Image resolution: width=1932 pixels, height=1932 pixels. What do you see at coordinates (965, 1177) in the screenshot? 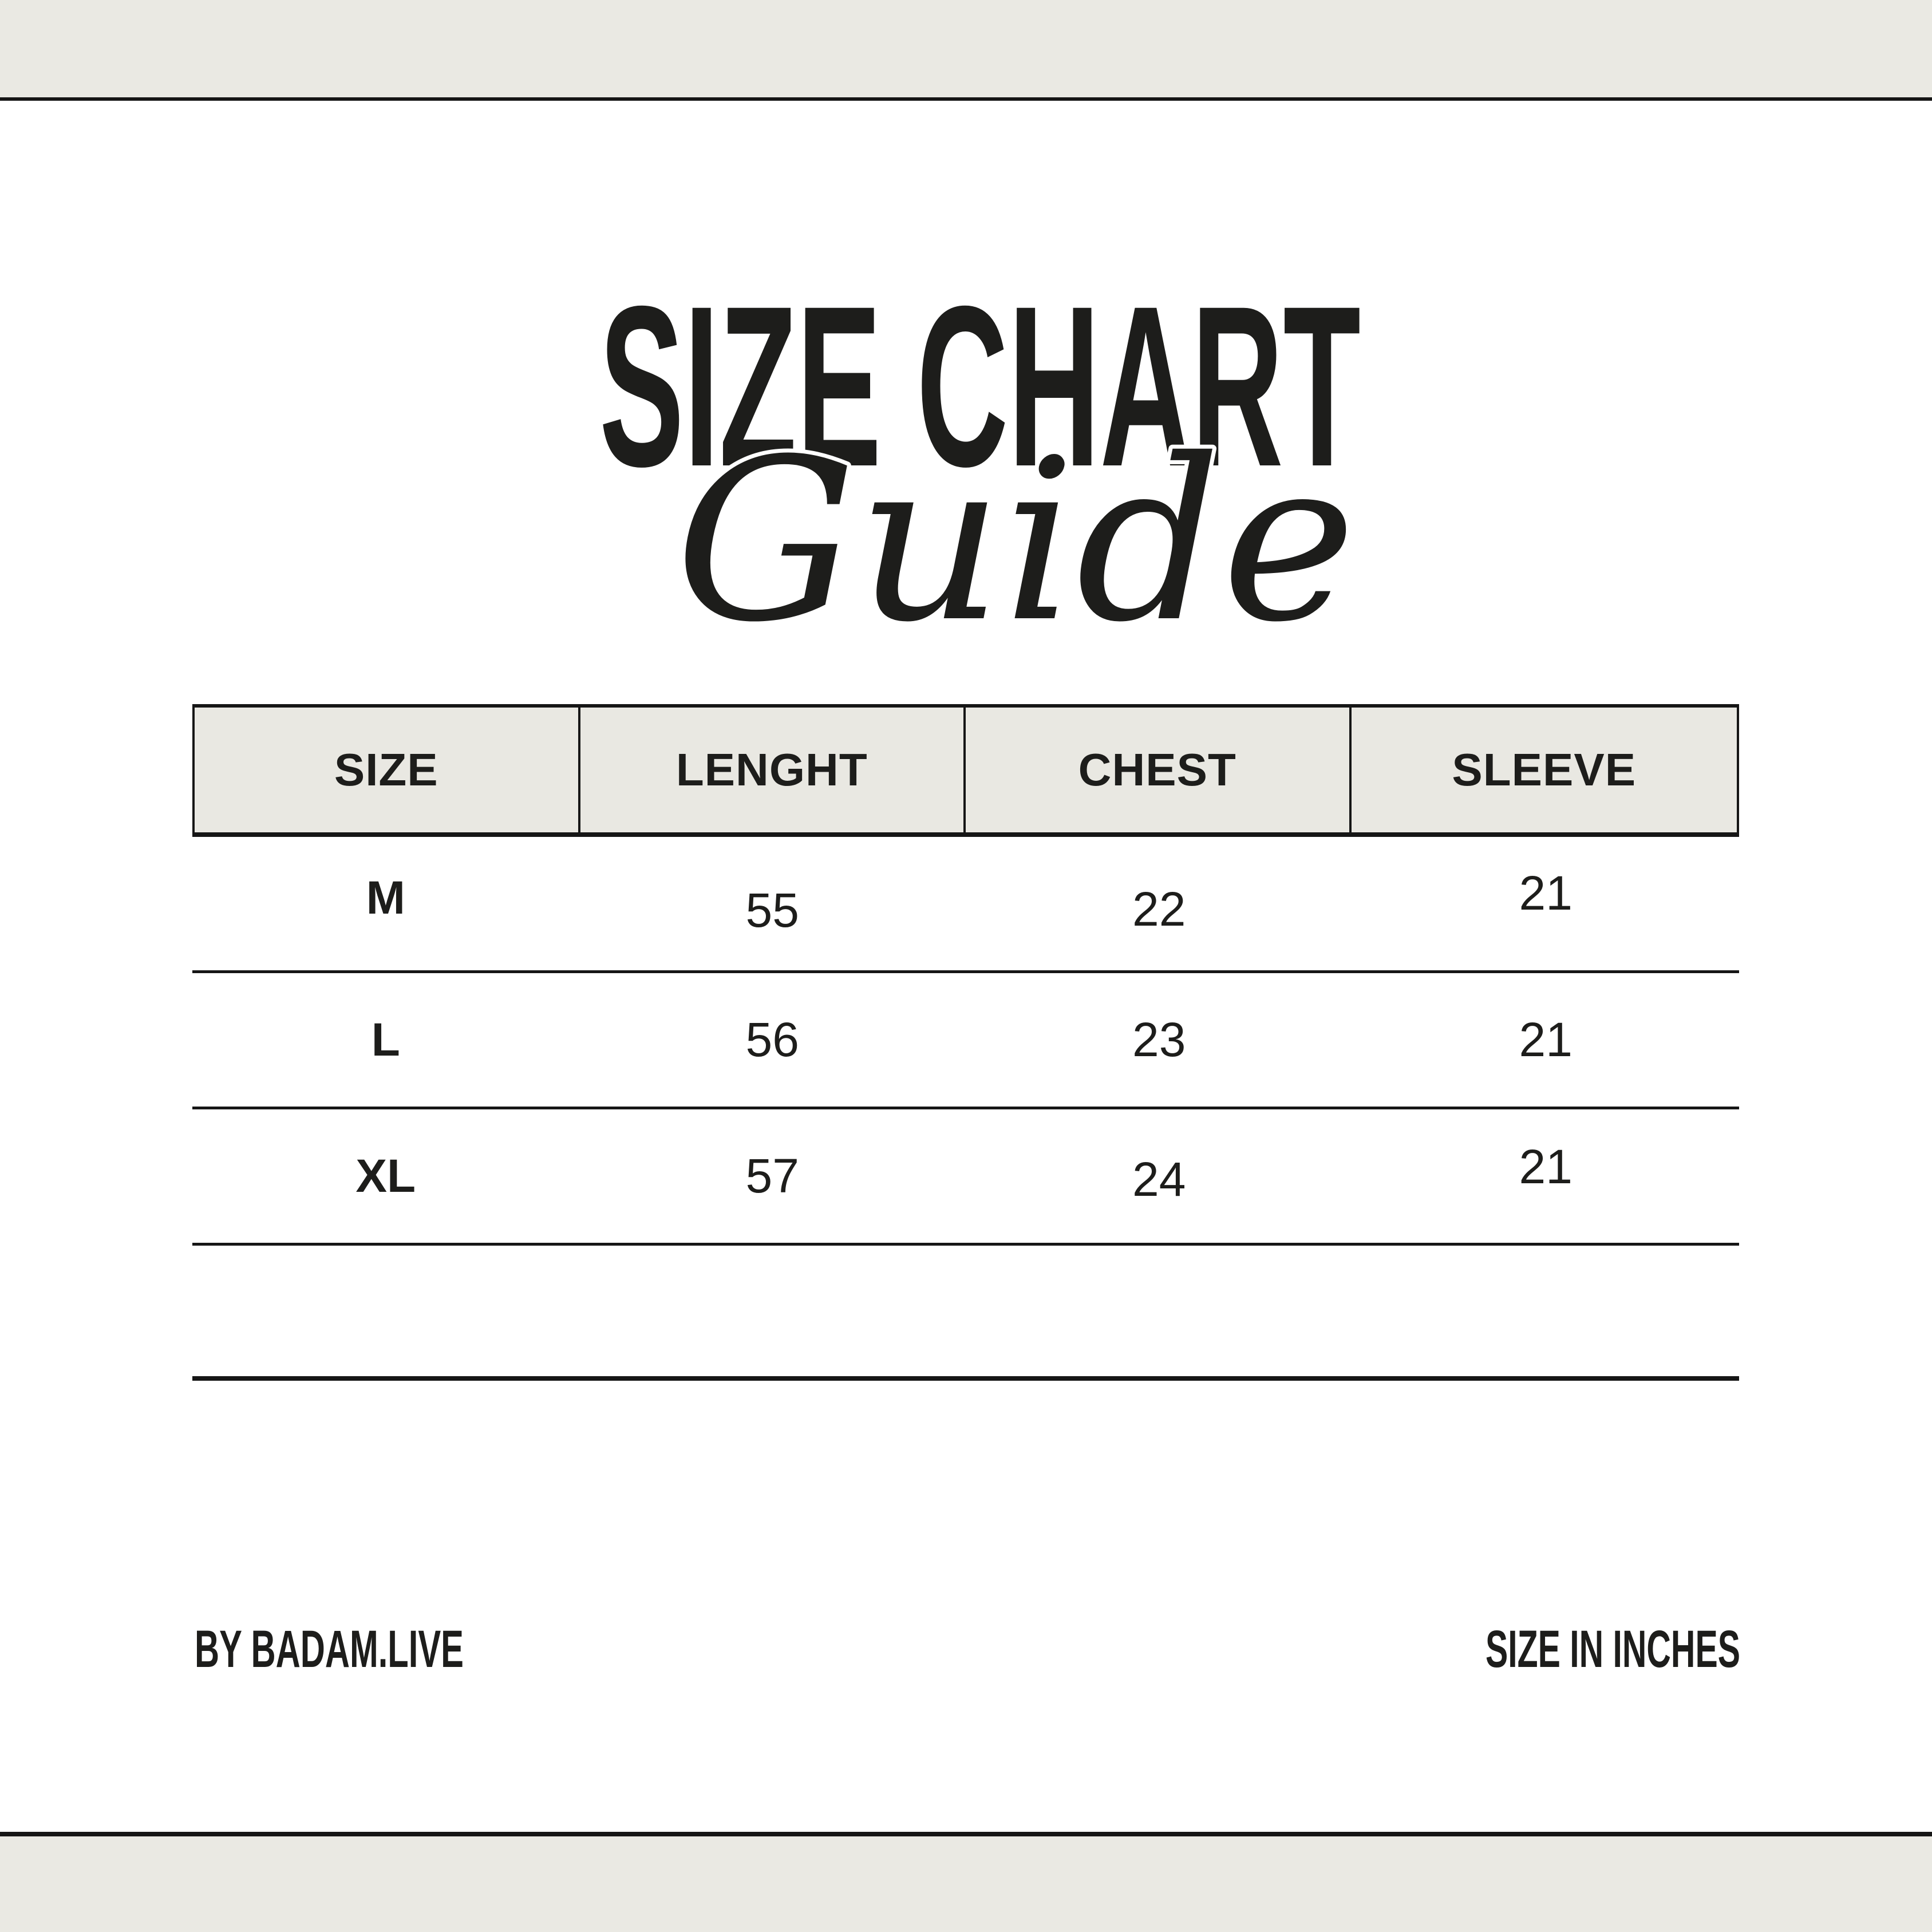
I see `table-row-xl: XL 57 24 21` at bounding box center [965, 1177].